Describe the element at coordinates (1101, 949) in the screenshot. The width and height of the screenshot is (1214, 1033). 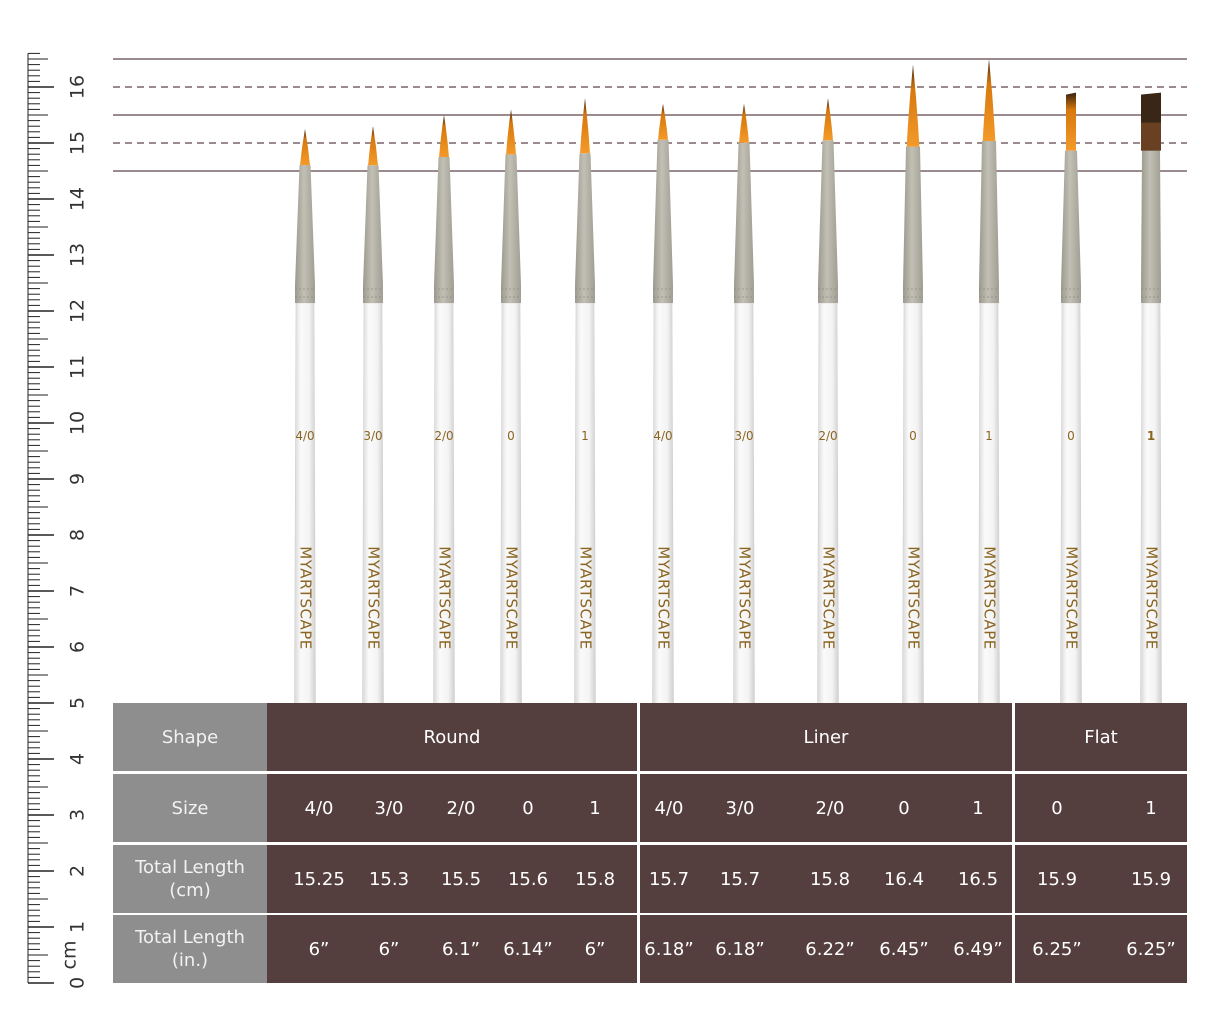
I see `group-flat: 6.25” 6.25”` at that location.